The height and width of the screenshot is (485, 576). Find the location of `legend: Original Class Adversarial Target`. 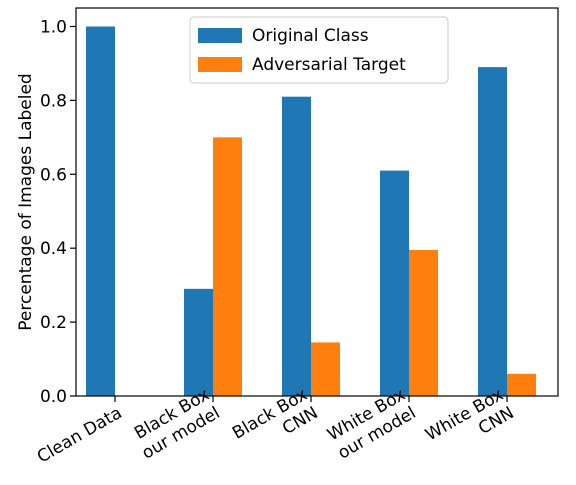

legend: Original Class Adversarial Target is located at coordinates (319, 50).